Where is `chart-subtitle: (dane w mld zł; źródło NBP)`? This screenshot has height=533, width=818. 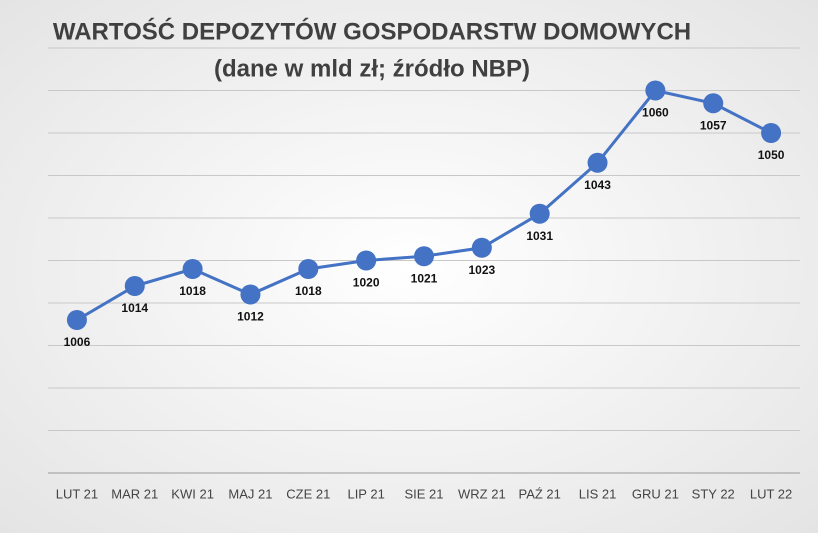 chart-subtitle: (dane w mld zł; źródło NBP) is located at coordinates (372, 68).